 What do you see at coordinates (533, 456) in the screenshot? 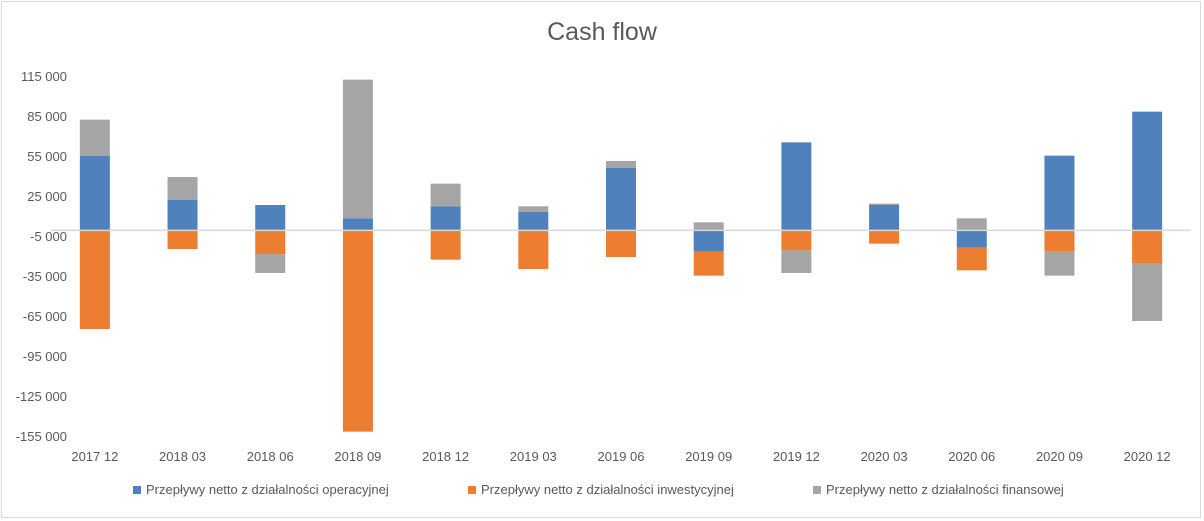
I see `x-tick-label: 2019 03` at bounding box center [533, 456].